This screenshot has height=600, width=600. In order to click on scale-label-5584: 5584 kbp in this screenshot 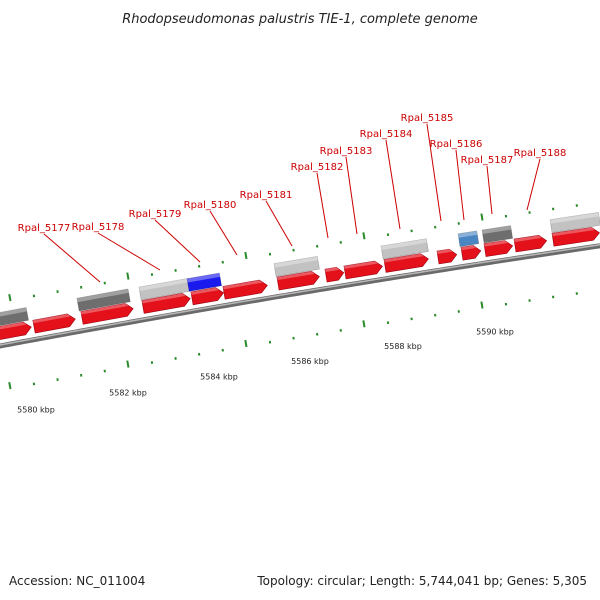, I will do `click(219, 377)`.